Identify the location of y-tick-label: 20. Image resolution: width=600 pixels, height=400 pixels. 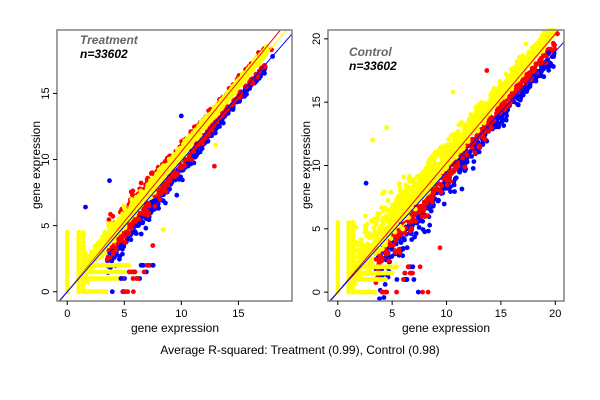
(317, 39).